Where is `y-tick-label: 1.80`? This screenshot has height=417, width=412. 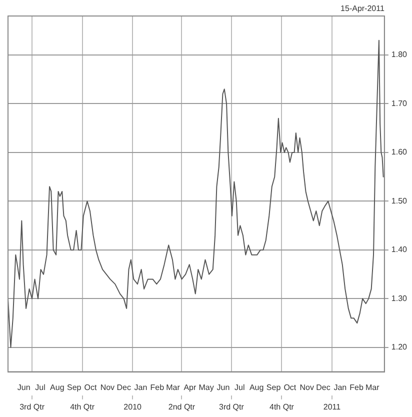 y-tick-label: 1.80 is located at coordinates (399, 55).